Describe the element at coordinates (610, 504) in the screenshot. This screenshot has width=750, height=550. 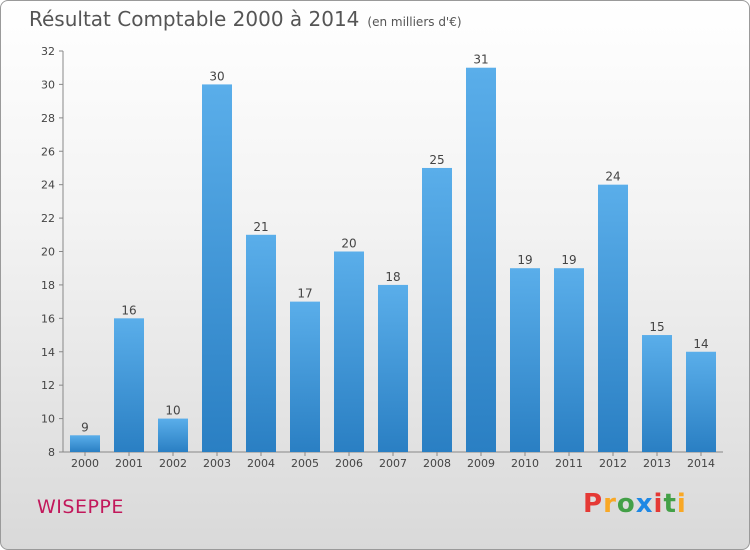
I see `logo-letter: r` at that location.